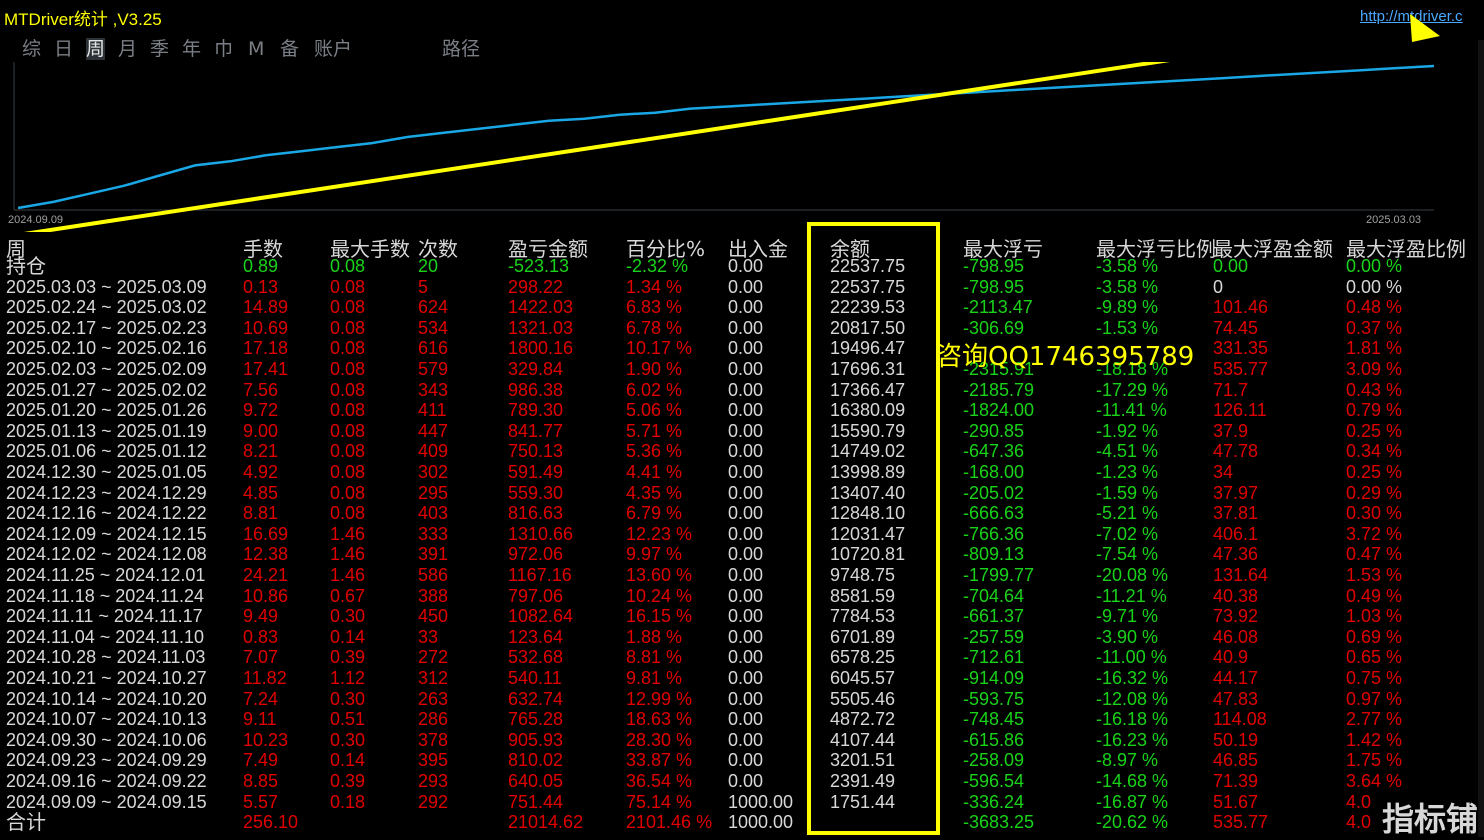 This screenshot has width=1484, height=840. I want to click on table-cell: 750.13, so click(536, 451).